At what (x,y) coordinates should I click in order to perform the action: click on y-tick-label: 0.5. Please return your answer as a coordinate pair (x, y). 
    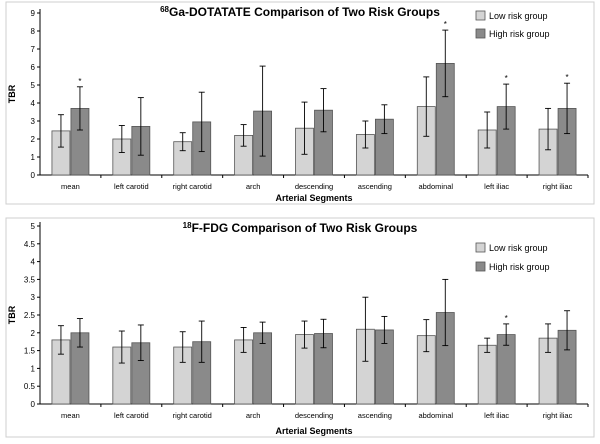
    Looking at the image, I should click on (30, 386).